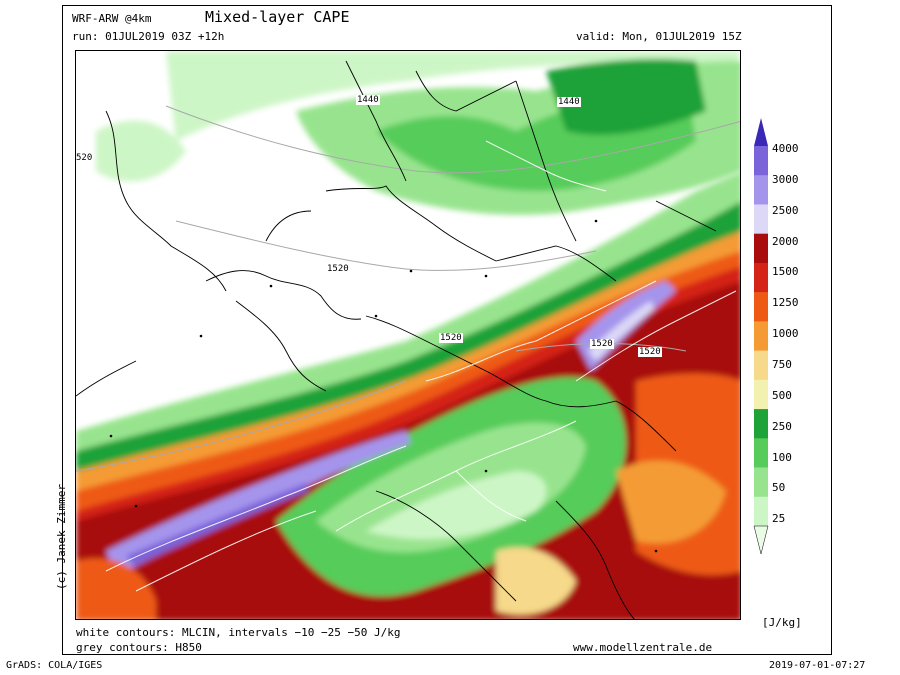 The height and width of the screenshot is (675, 900). What do you see at coordinates (817, 665) in the screenshot?
I see `timestamp-label: 2019-07-01-07:27` at bounding box center [817, 665].